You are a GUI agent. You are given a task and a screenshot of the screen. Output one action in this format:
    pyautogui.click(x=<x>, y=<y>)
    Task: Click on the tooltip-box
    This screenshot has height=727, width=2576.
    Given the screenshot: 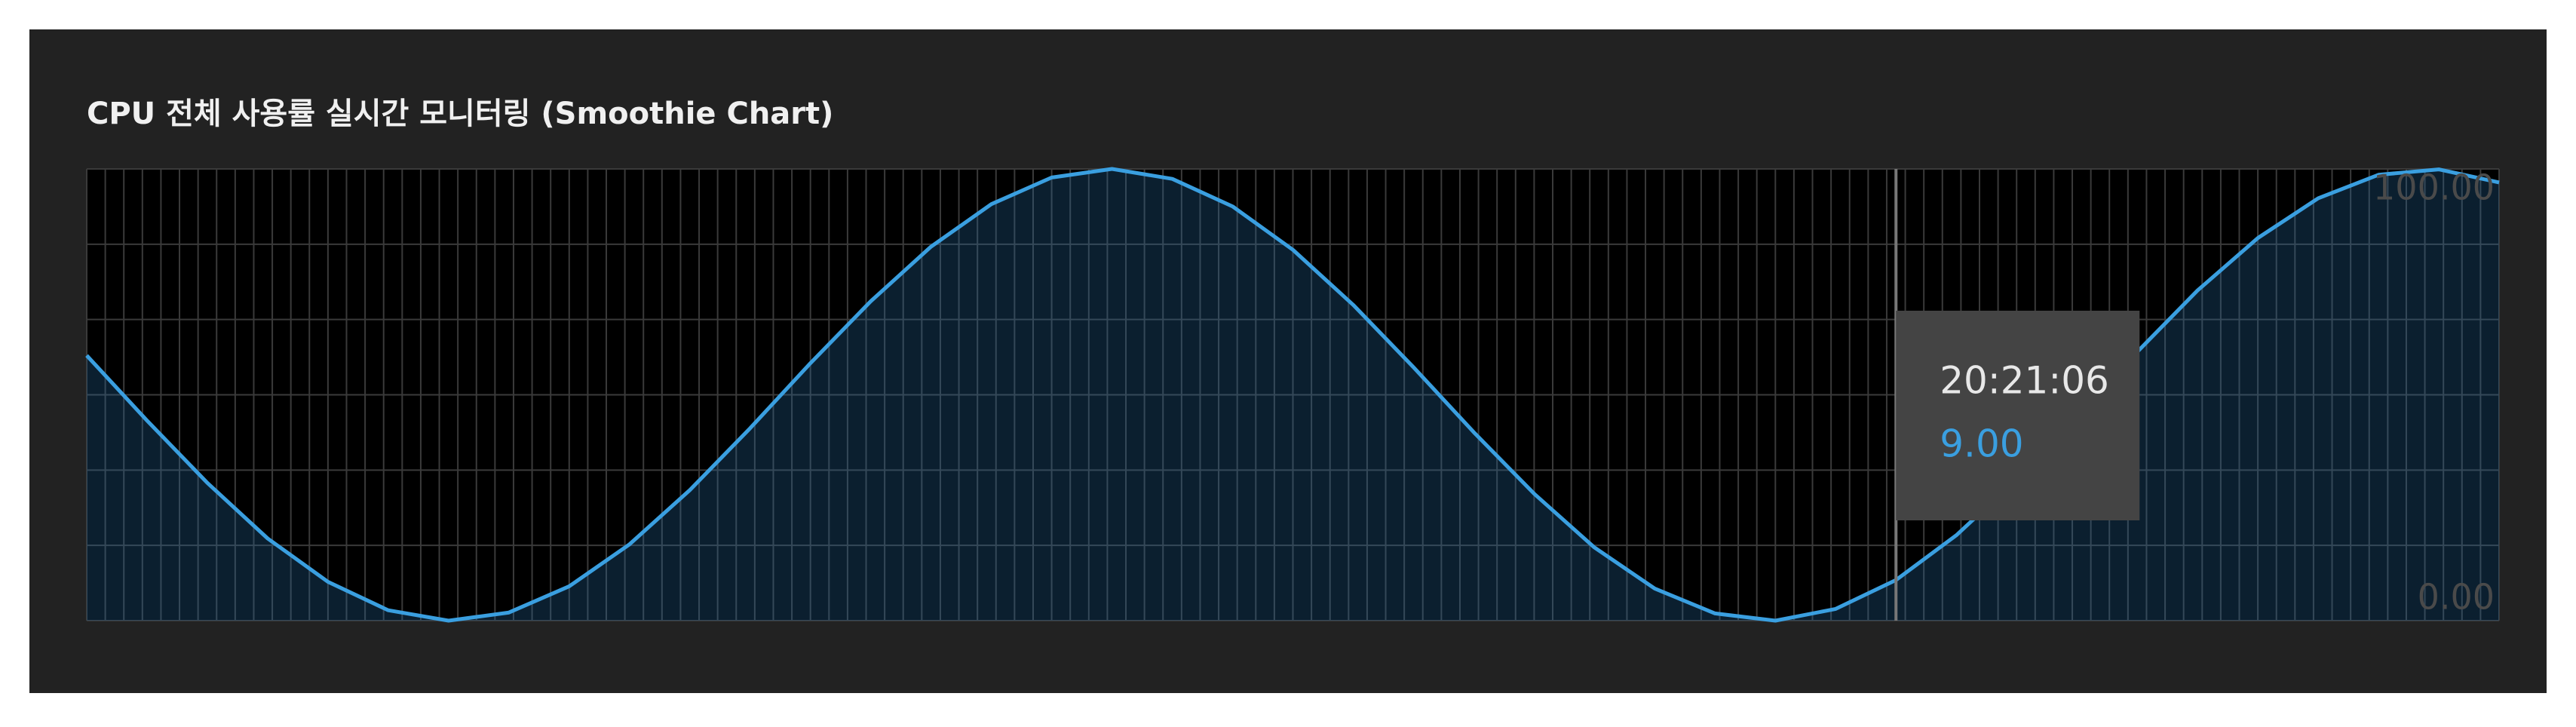 What is the action you would take?
    pyautogui.click(x=2018, y=415)
    